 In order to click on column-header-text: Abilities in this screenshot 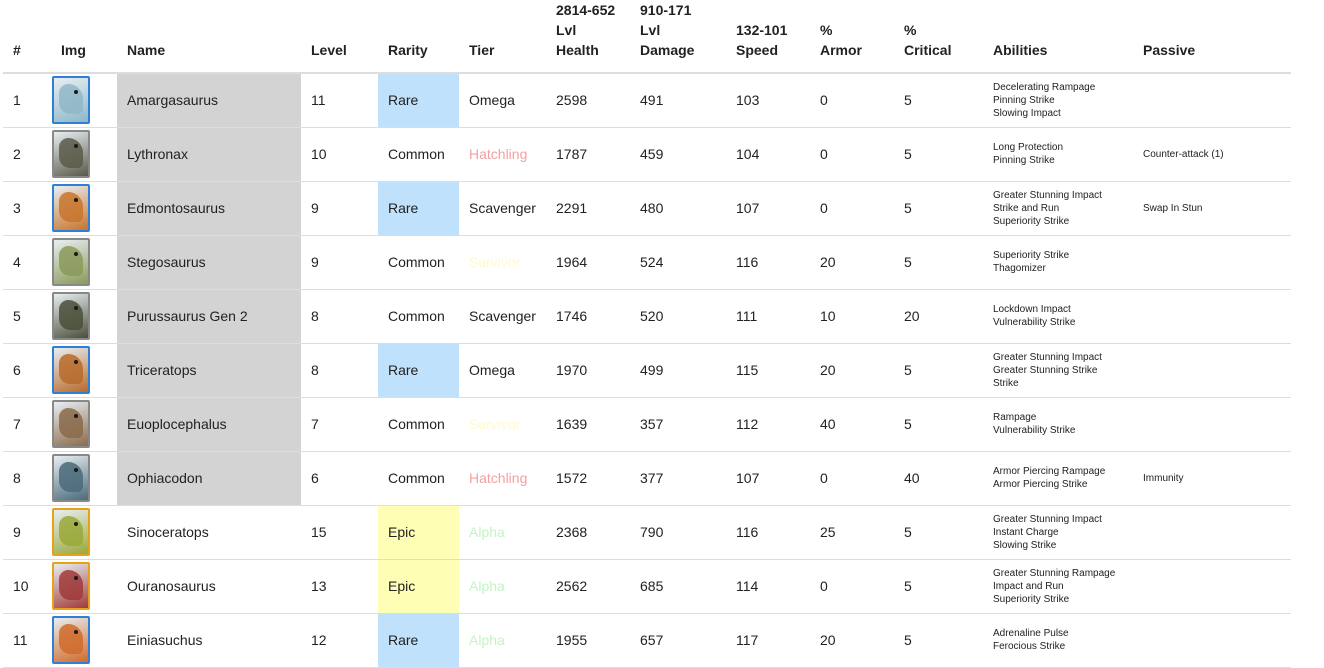, I will do `click(1020, 50)`.